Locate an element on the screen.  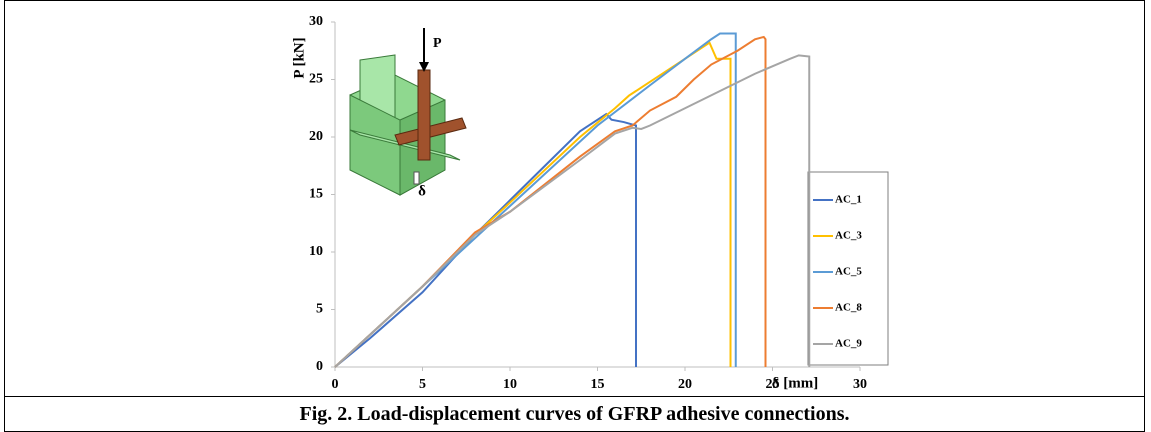
x-axis-label: δ [mm] is located at coordinates (795, 383).